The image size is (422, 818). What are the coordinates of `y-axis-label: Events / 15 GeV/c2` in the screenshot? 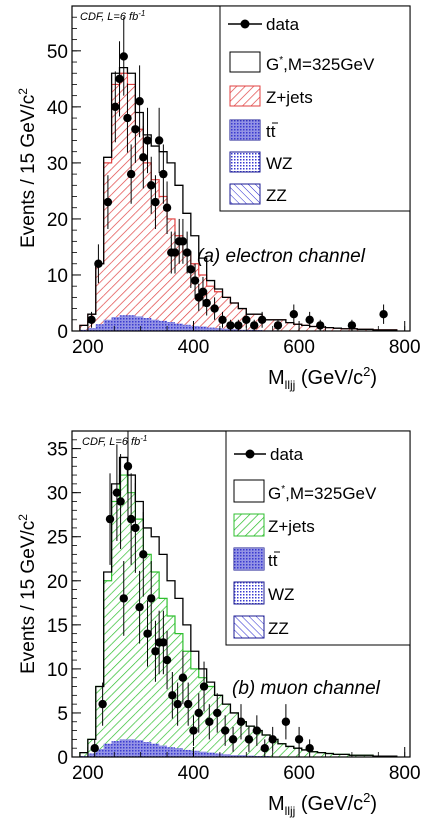 It's located at (27, 168).